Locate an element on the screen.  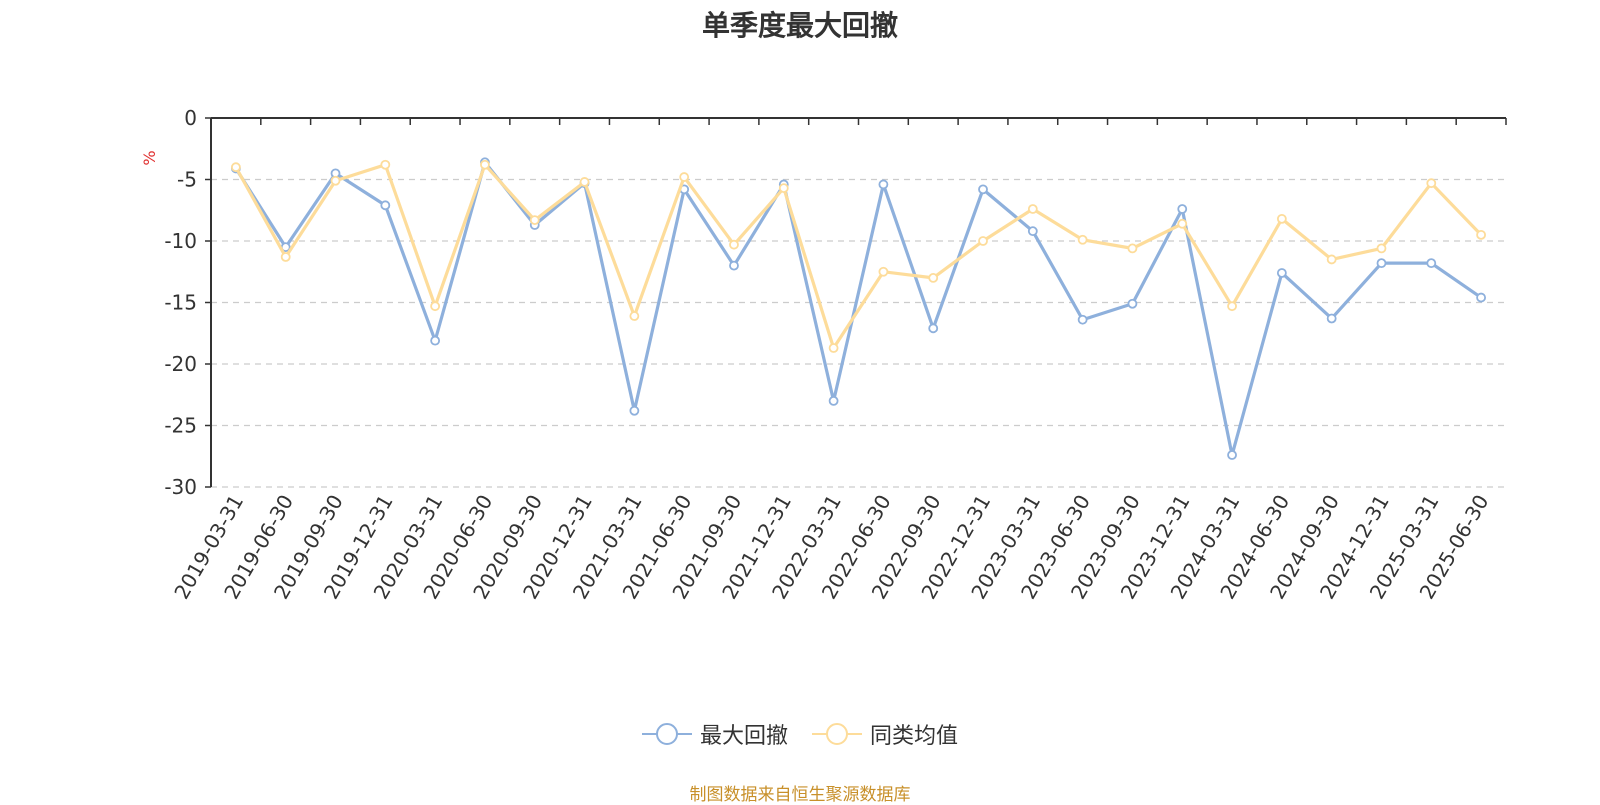
y-tick-label: -30 is located at coordinates (180, 487).